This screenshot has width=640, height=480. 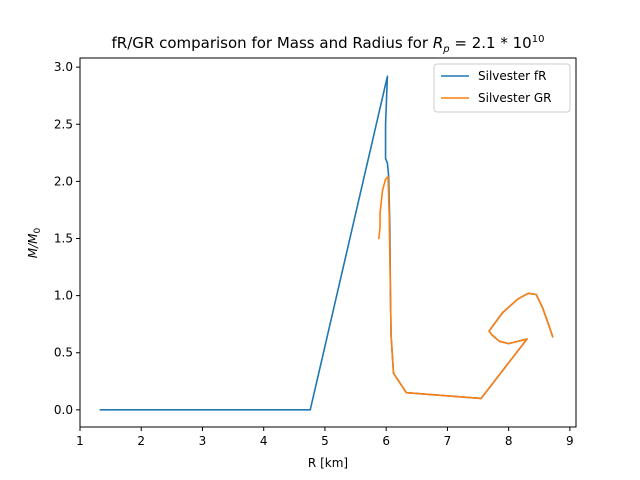 I want to click on x-tick-label: 7, so click(x=448, y=441).